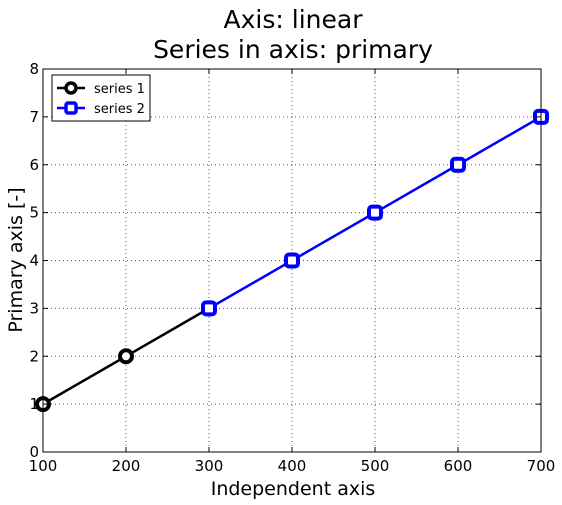 This screenshot has width=562, height=505. I want to click on x-tick-label: 100, so click(43, 466).